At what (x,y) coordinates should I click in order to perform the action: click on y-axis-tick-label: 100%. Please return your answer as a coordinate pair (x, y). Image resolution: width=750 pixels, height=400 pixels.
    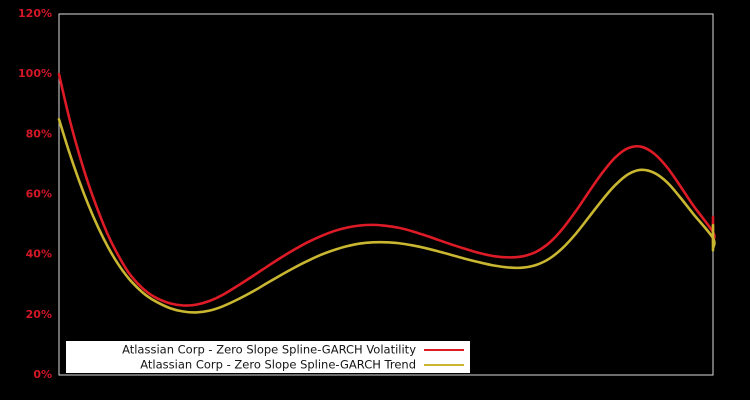
    Looking at the image, I should click on (35, 73).